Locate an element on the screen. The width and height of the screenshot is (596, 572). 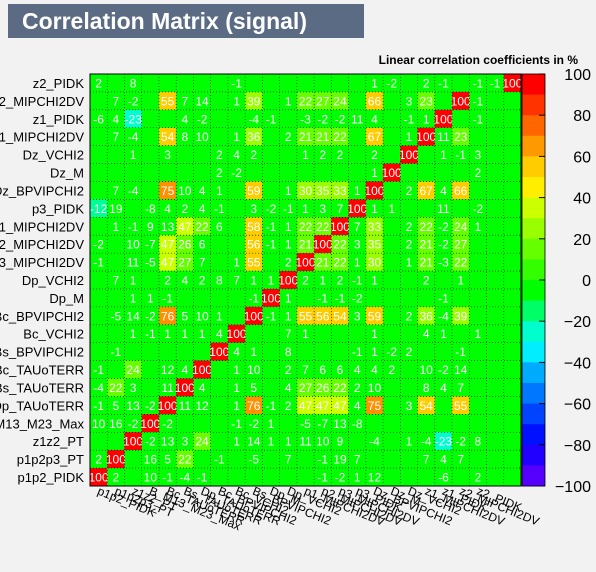
cell-value-label: 1 is located at coordinates (478, 227).